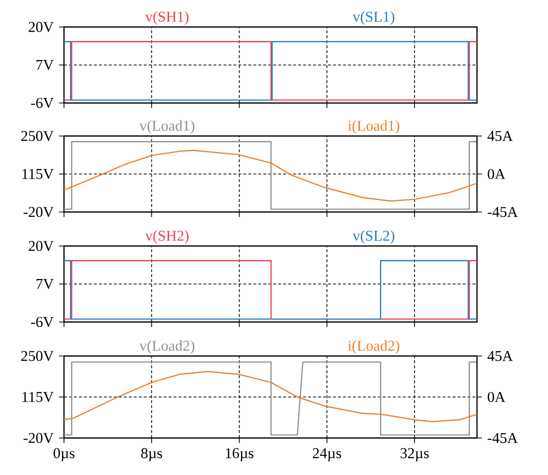 The image size is (548, 475). I want to click on series-label: v(SL1), so click(373, 18).